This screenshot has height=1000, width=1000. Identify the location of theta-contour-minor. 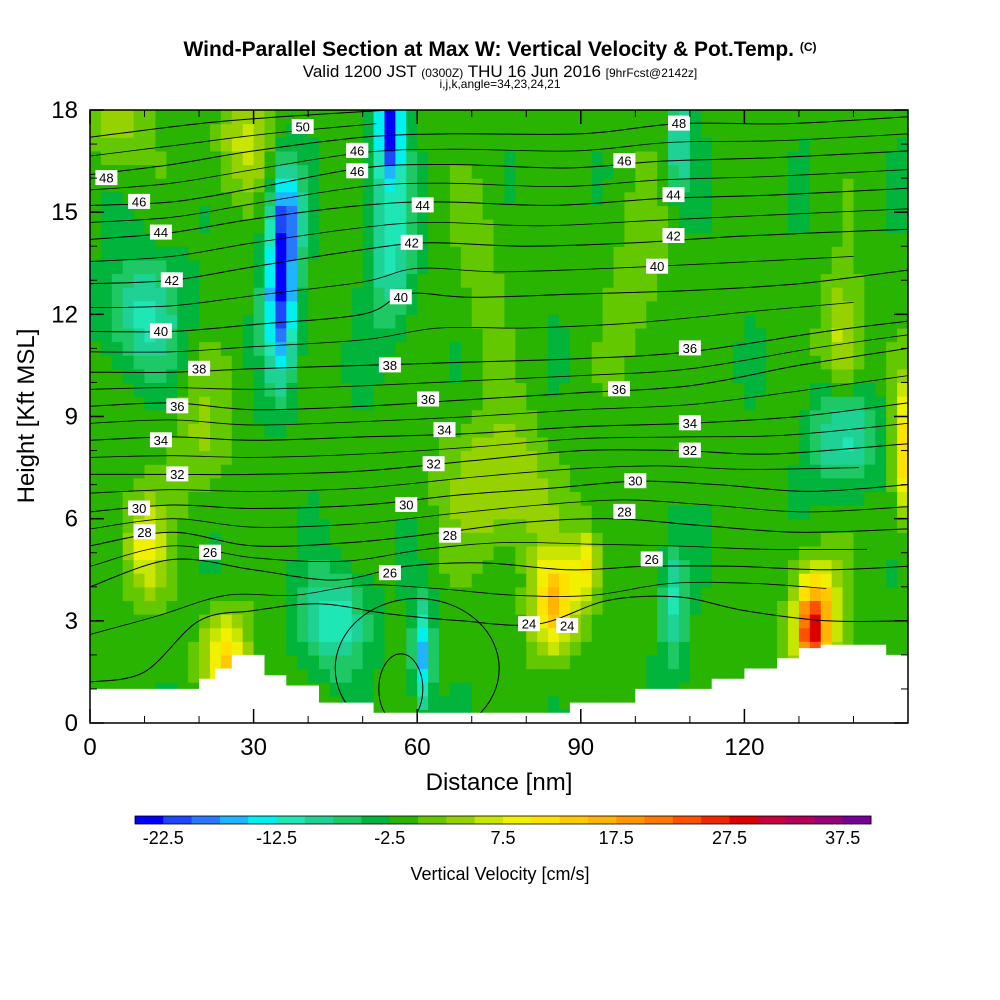
(472, 282).